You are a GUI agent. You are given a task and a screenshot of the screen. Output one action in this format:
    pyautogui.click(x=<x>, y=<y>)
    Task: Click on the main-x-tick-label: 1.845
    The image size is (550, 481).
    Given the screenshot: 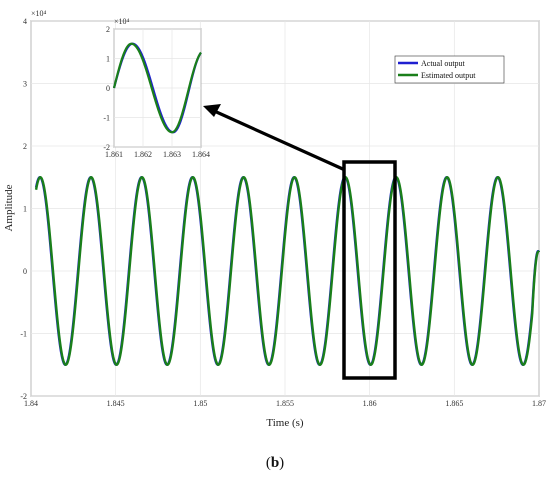 What is the action you would take?
    pyautogui.click(x=116, y=403)
    